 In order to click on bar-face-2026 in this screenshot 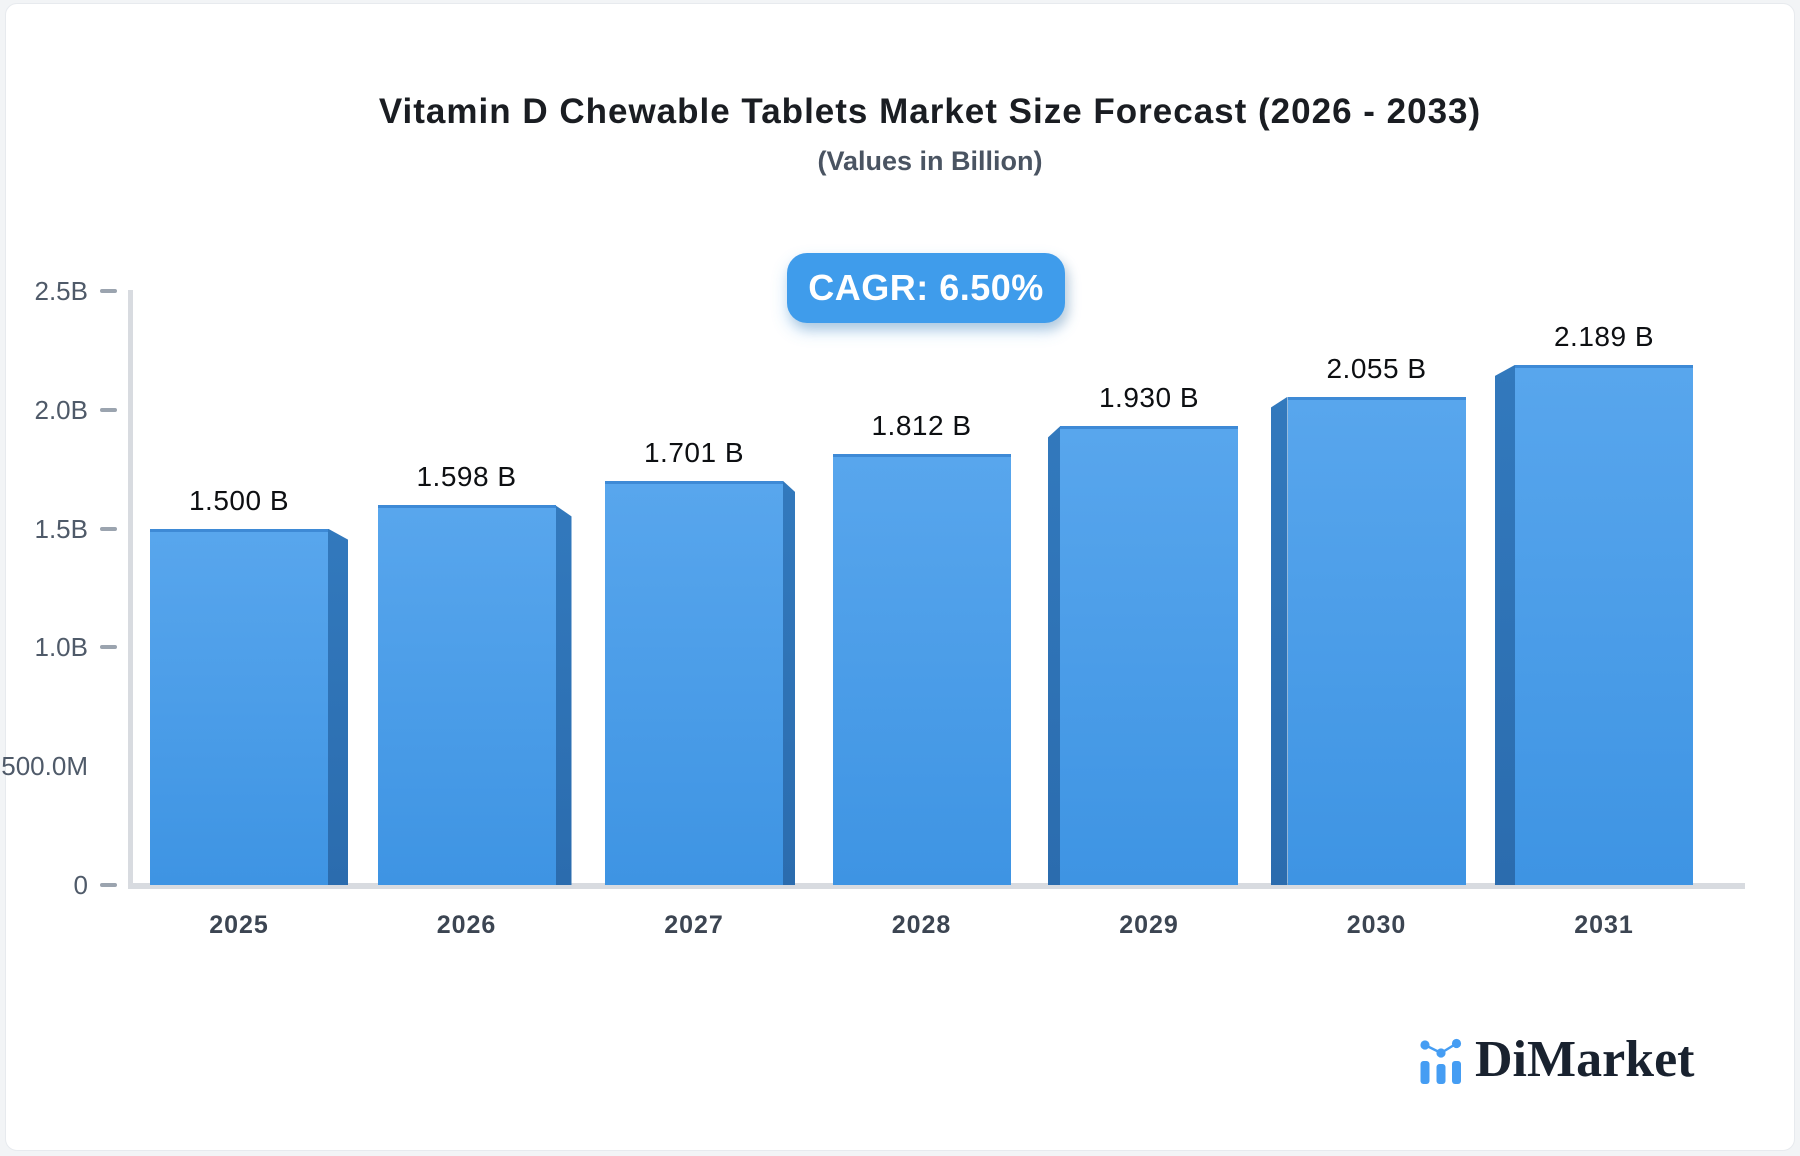, I will do `click(466, 695)`.